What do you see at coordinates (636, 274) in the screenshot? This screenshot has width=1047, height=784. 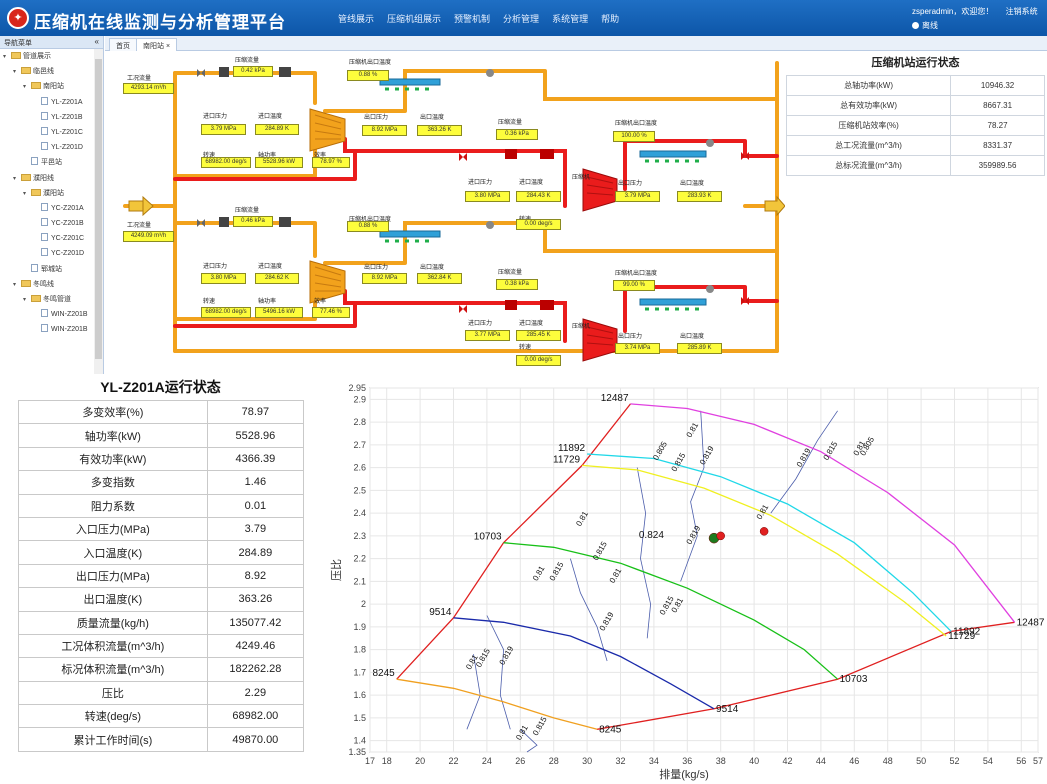 I see `diagram-label: 压缩机出口温度` at bounding box center [636, 274].